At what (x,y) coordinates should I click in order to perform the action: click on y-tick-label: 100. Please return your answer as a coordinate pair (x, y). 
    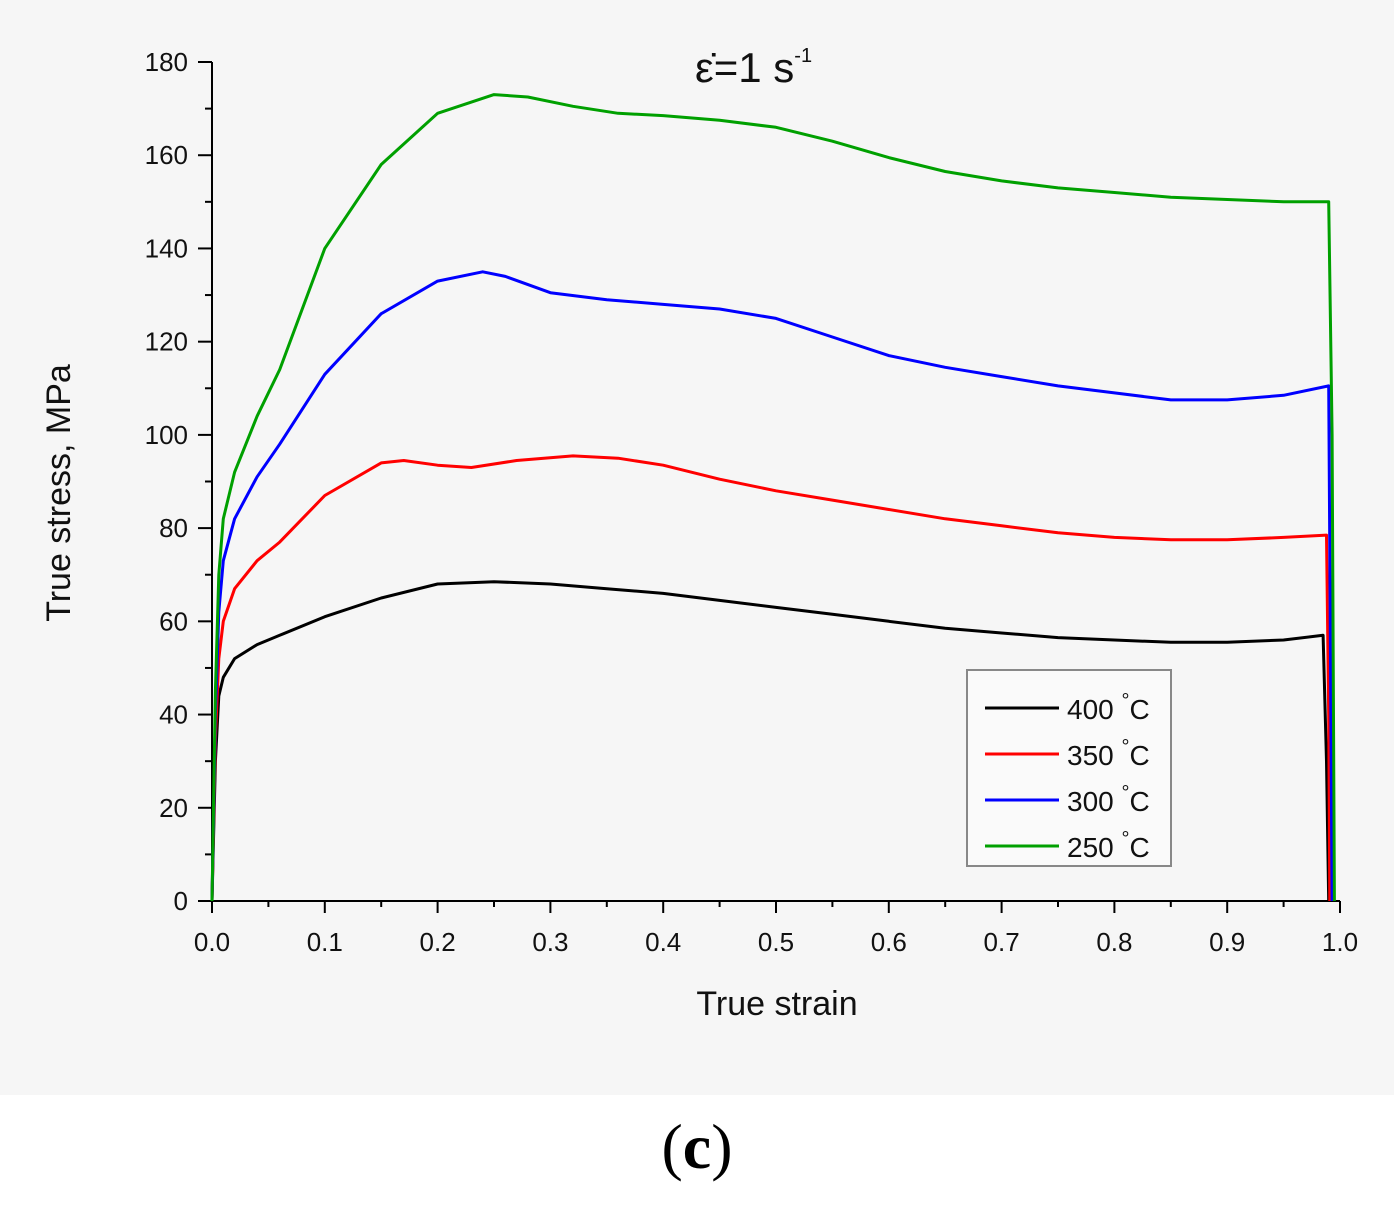
    Looking at the image, I should click on (166, 435).